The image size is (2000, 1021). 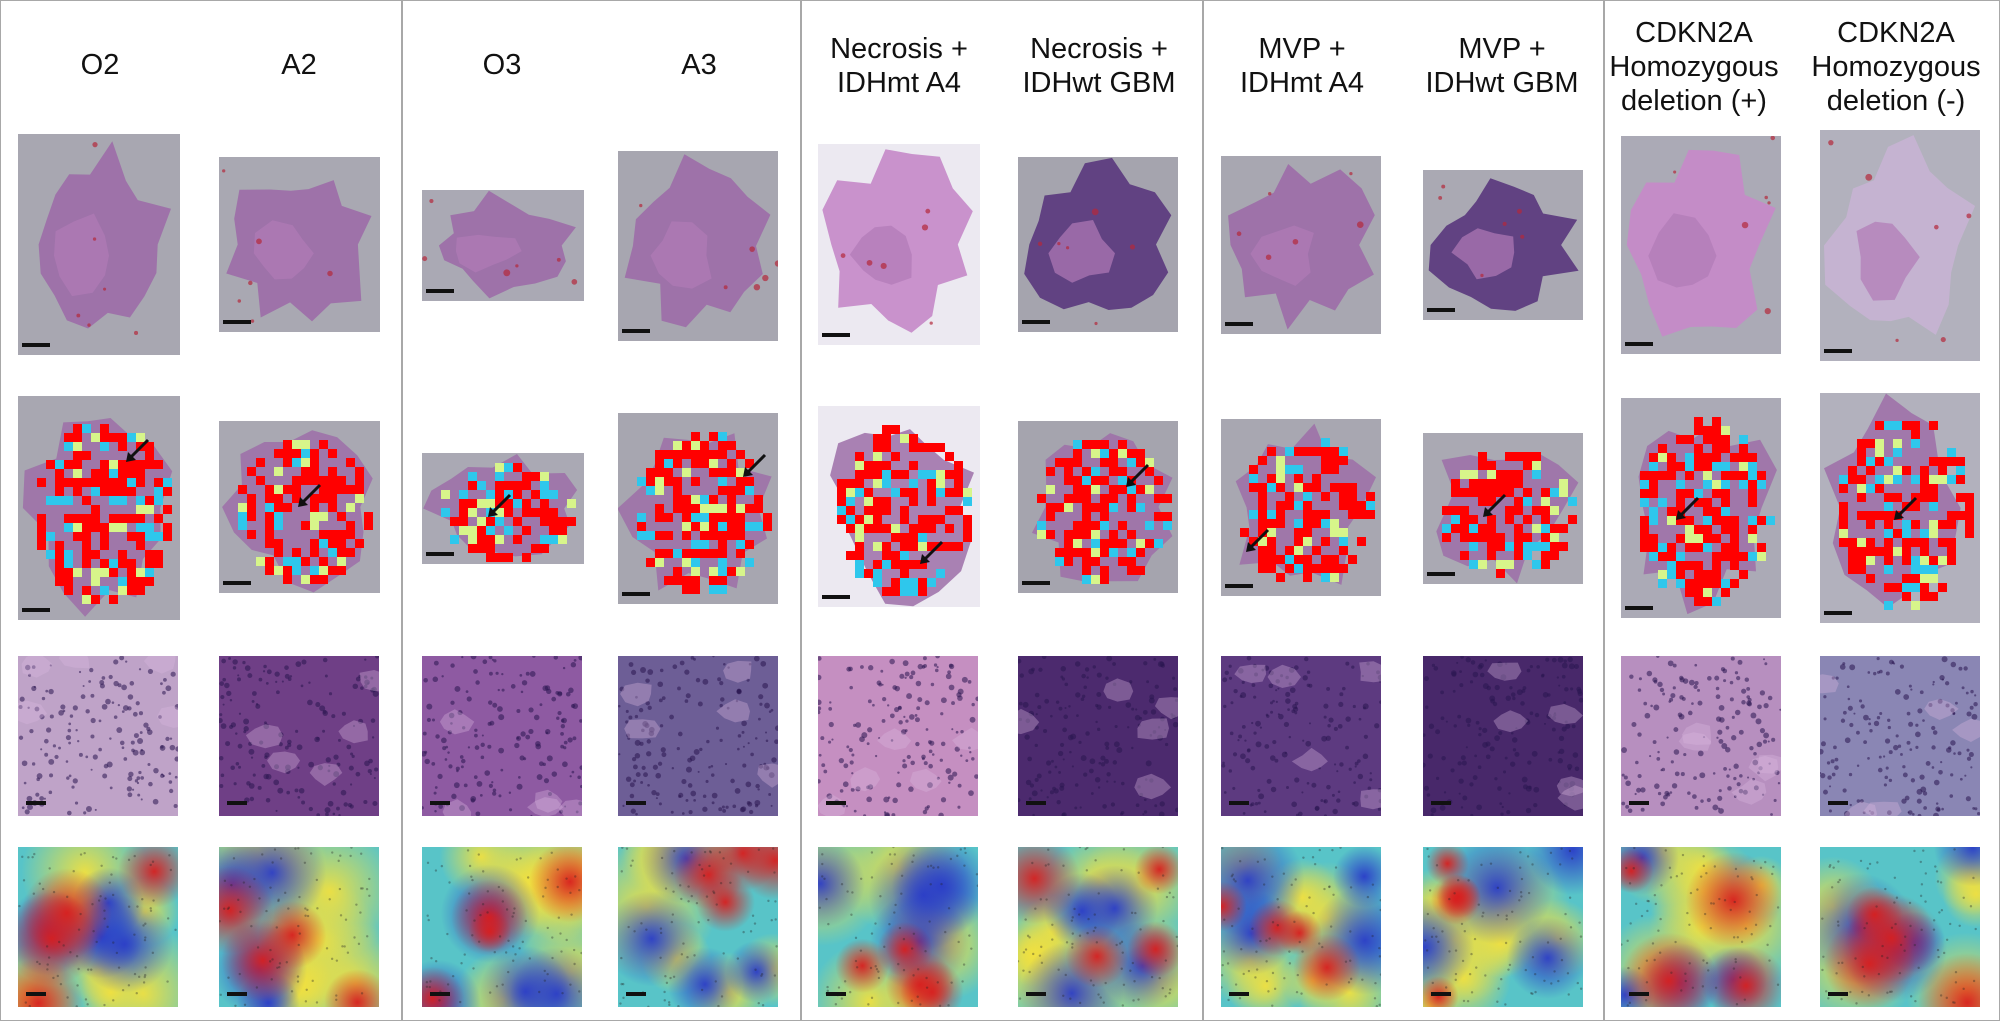 What do you see at coordinates (100, 65) in the screenshot?
I see `column-title-o2: O2` at bounding box center [100, 65].